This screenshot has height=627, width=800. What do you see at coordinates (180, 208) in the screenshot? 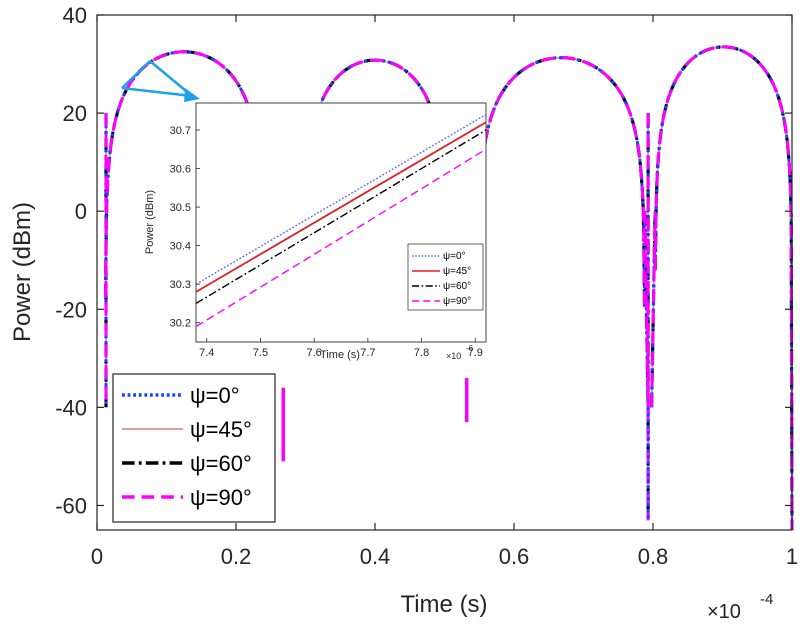
I see `inset-y-tick-label: 30.5` at bounding box center [180, 208].